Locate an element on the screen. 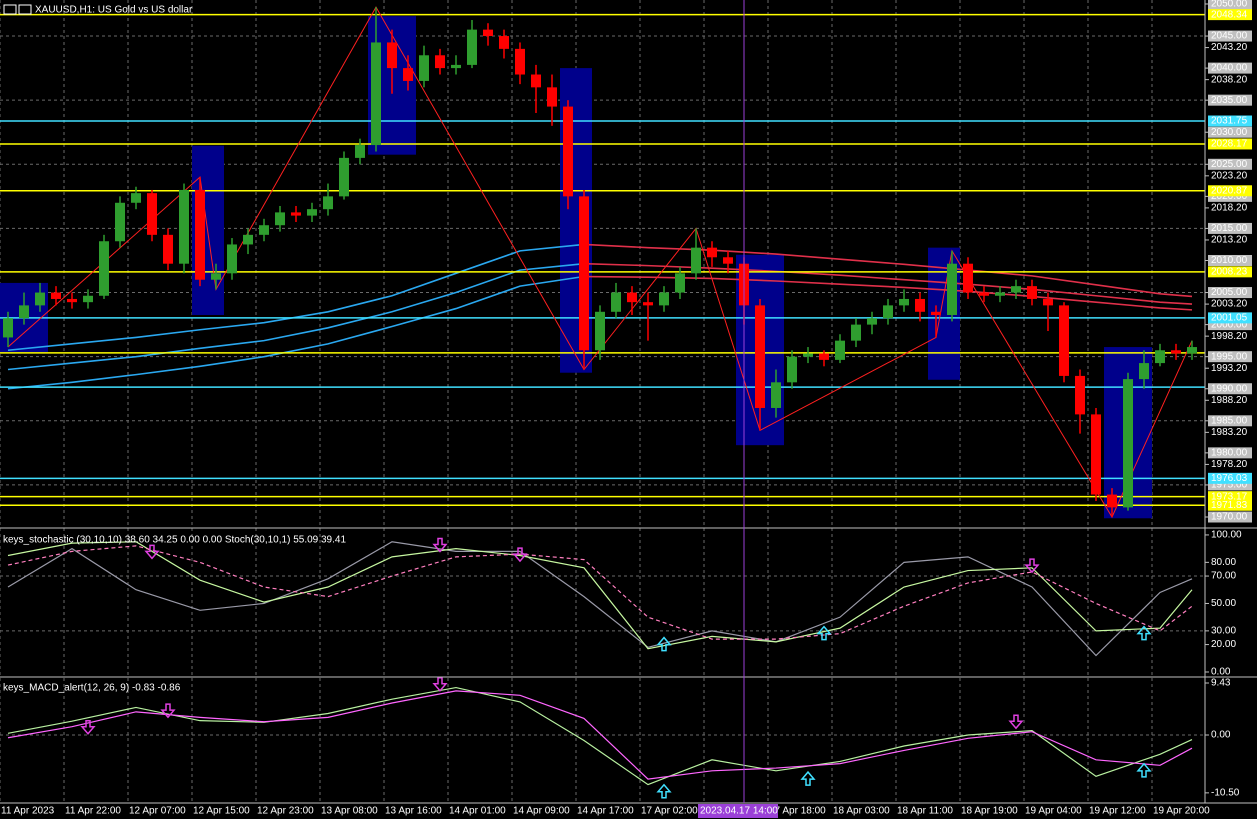  level-label: 2048.34 is located at coordinates (1229, 14).